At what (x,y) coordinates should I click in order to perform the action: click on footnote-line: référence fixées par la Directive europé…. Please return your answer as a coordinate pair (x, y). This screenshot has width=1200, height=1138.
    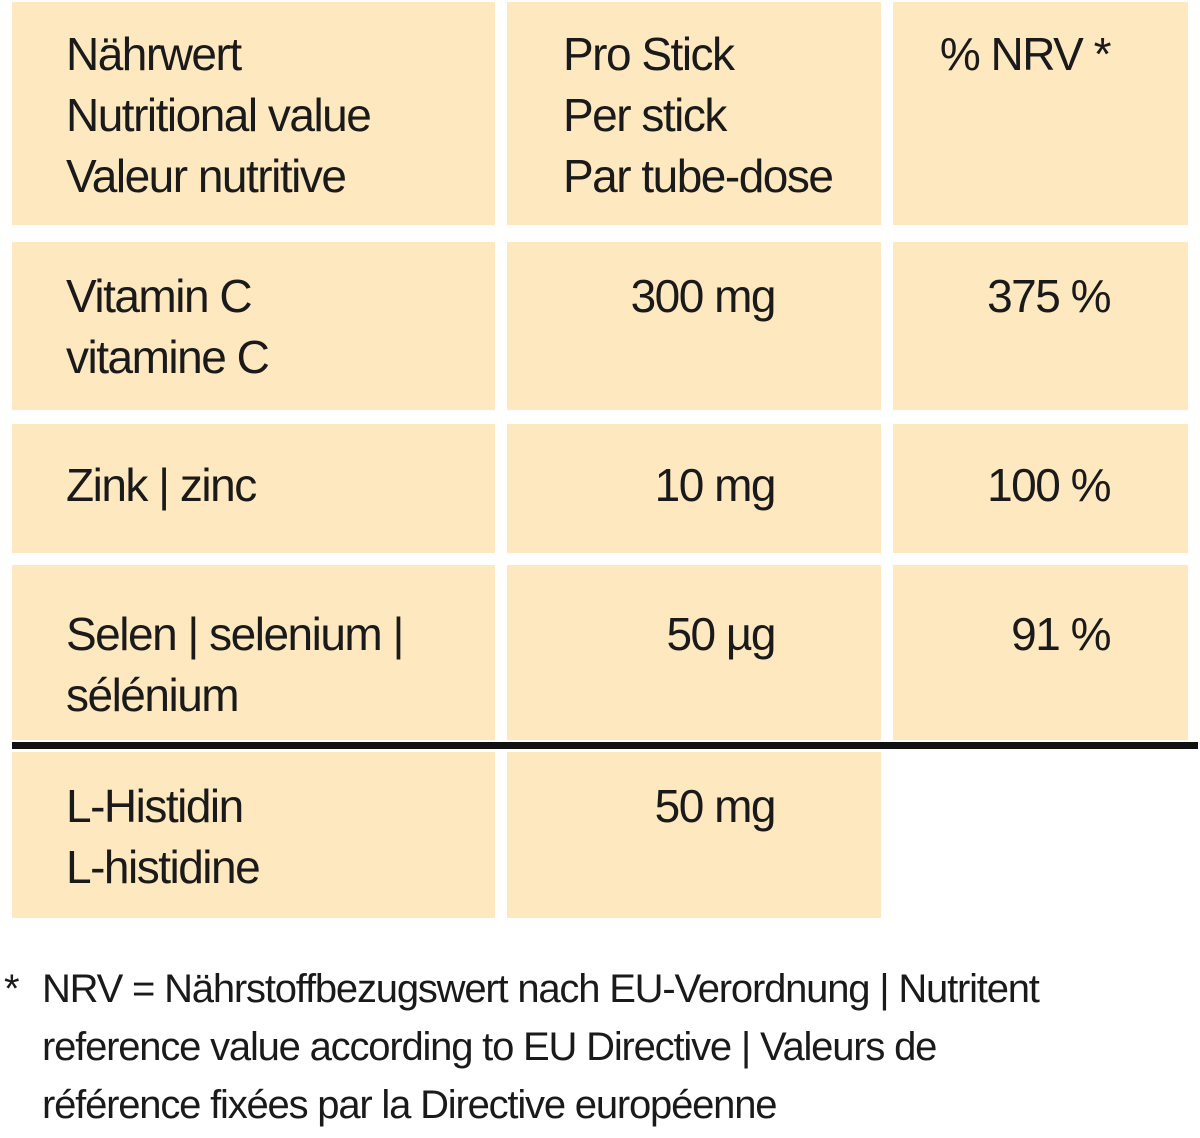
    Looking at the image, I should click on (410, 1105).